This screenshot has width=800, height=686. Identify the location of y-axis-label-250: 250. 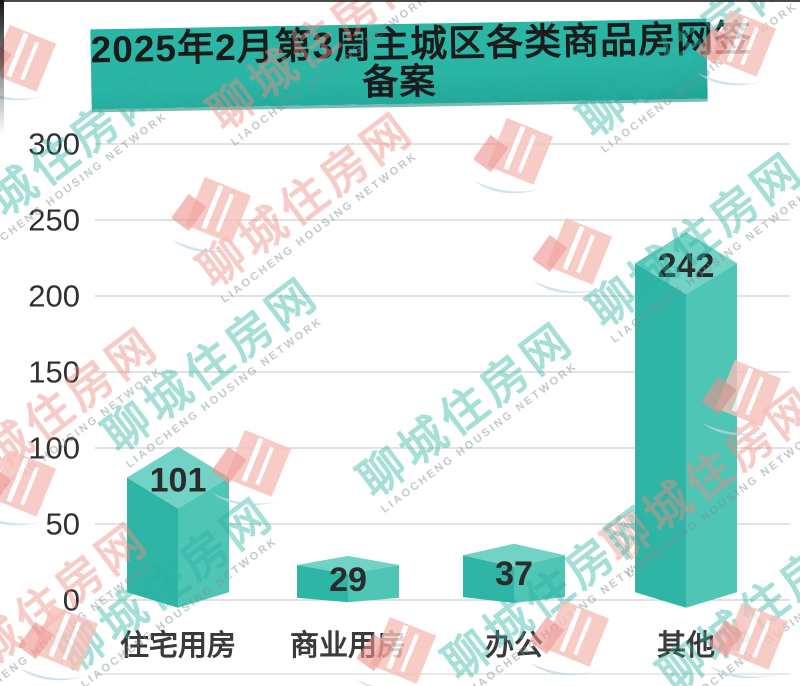
(54, 220).